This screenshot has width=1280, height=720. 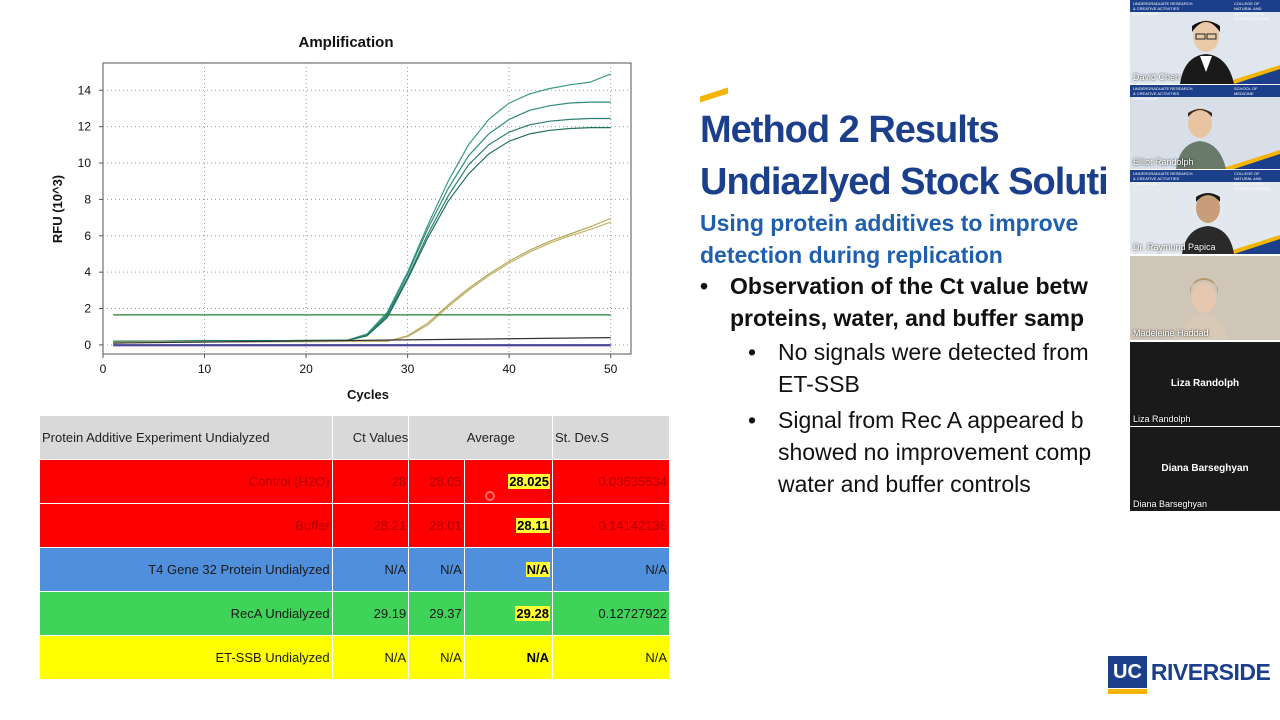 What do you see at coordinates (87, 309) in the screenshot?
I see `y-tick-label: 2` at bounding box center [87, 309].